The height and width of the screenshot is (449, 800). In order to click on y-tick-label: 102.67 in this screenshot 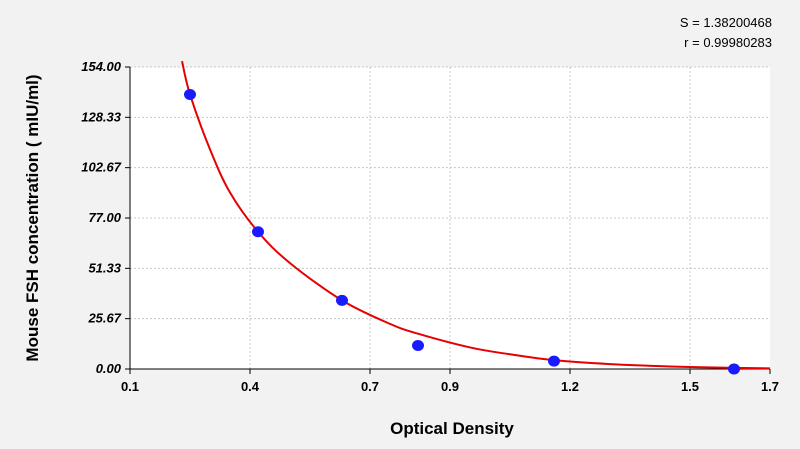, I will do `click(101, 167)`.